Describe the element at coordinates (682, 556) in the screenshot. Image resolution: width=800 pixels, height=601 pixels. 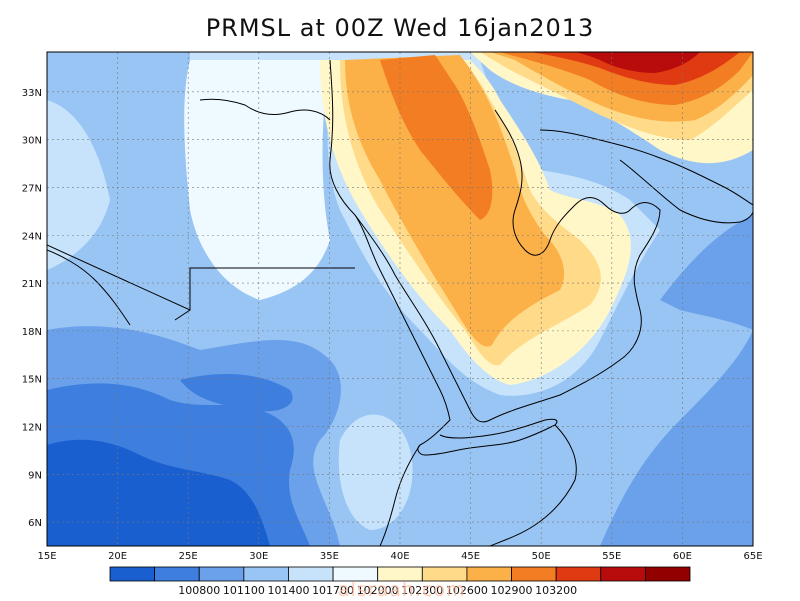
I see `lon-tick-label: 60E` at that location.